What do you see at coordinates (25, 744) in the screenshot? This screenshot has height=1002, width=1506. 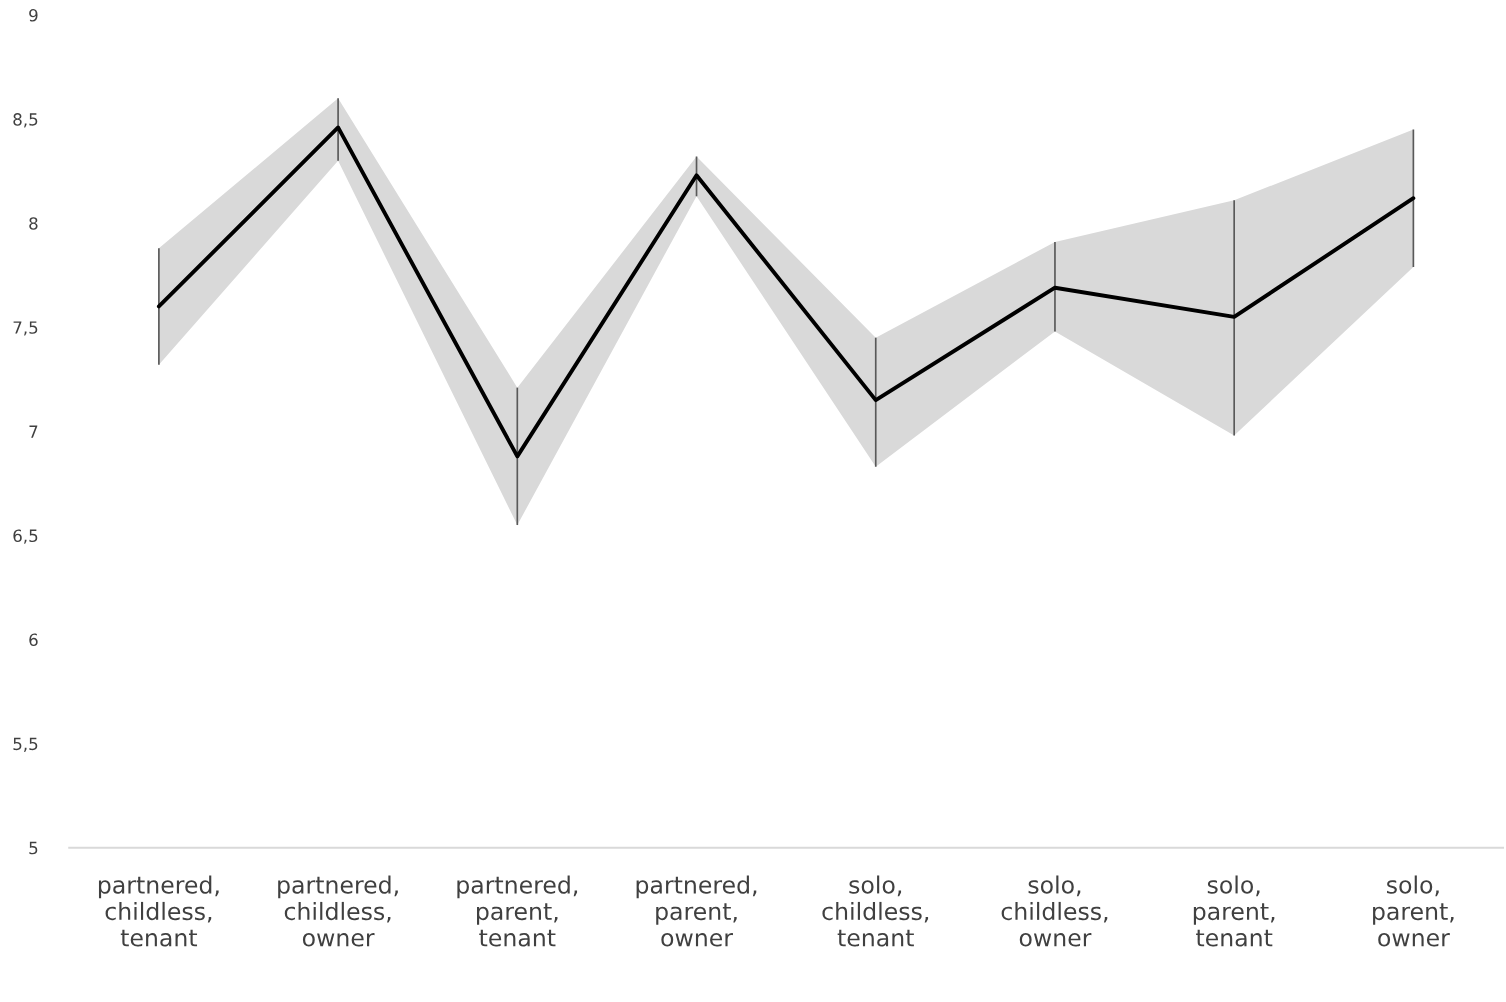 I see `y-tick-label: 5,5` at bounding box center [25, 744].